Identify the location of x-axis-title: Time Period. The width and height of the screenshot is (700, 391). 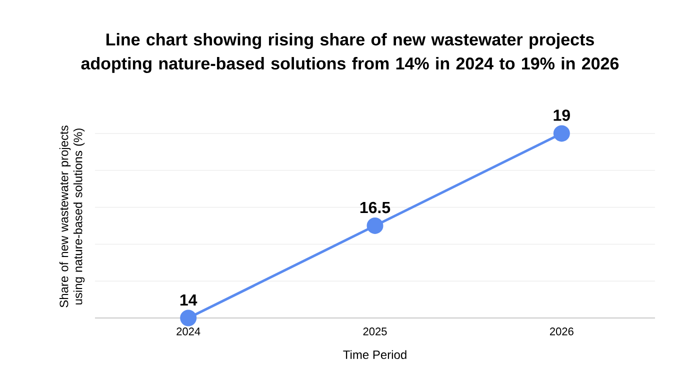
(374, 354).